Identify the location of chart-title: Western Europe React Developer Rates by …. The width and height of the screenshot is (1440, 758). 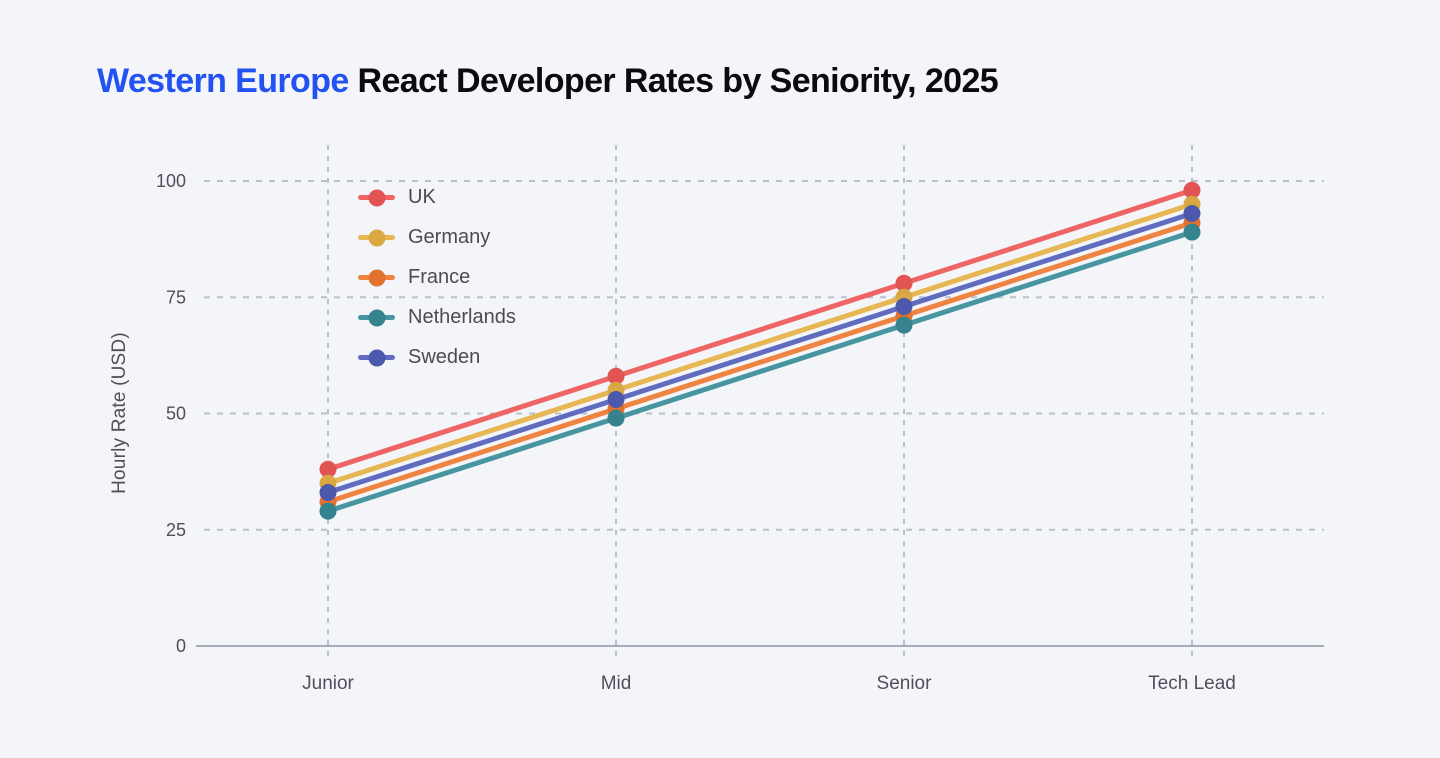
(548, 81).